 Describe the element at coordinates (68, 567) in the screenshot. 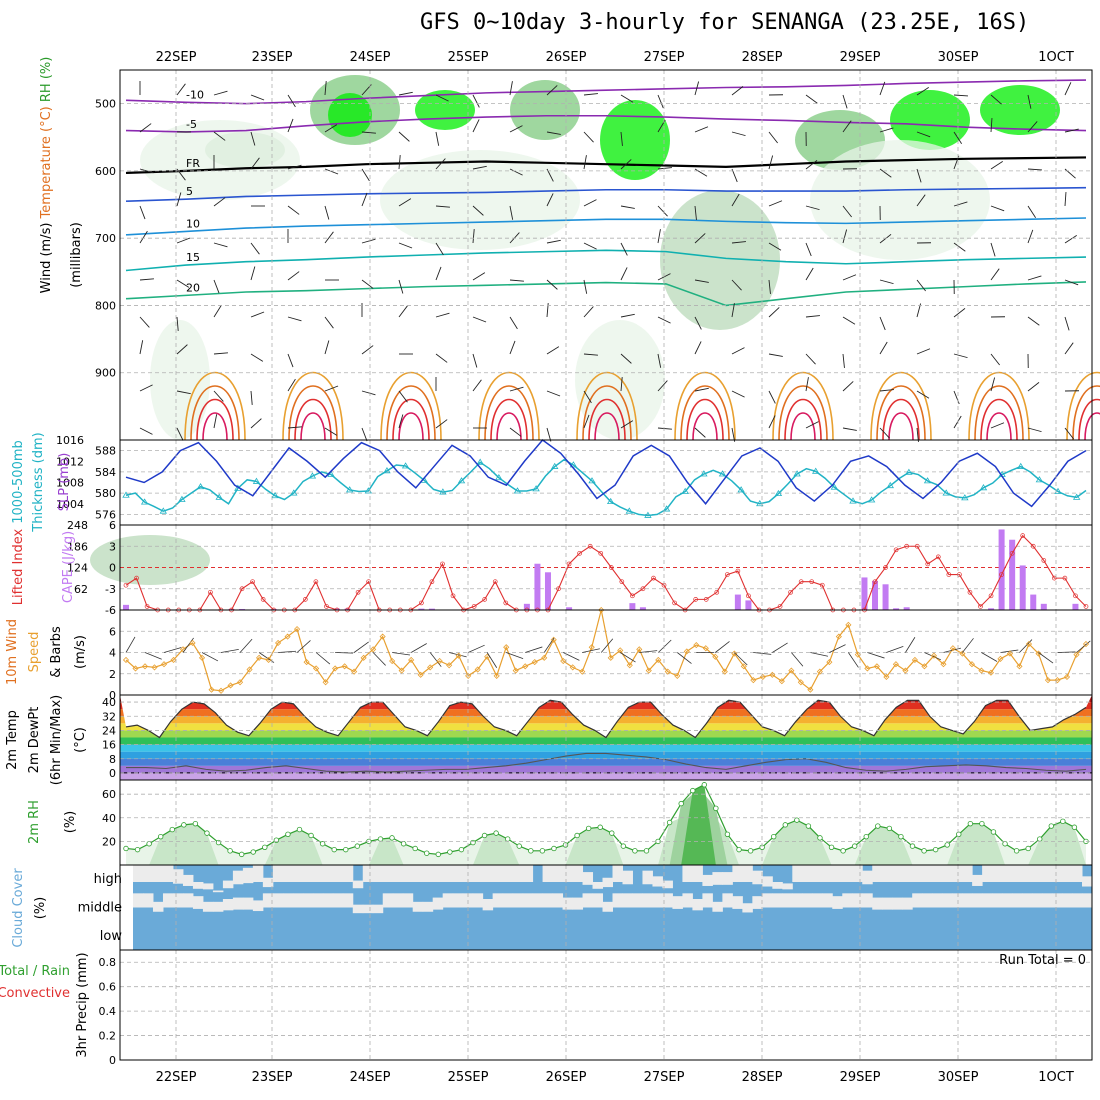

I see `y-axis-label: CAPE (J/kg)` at that location.